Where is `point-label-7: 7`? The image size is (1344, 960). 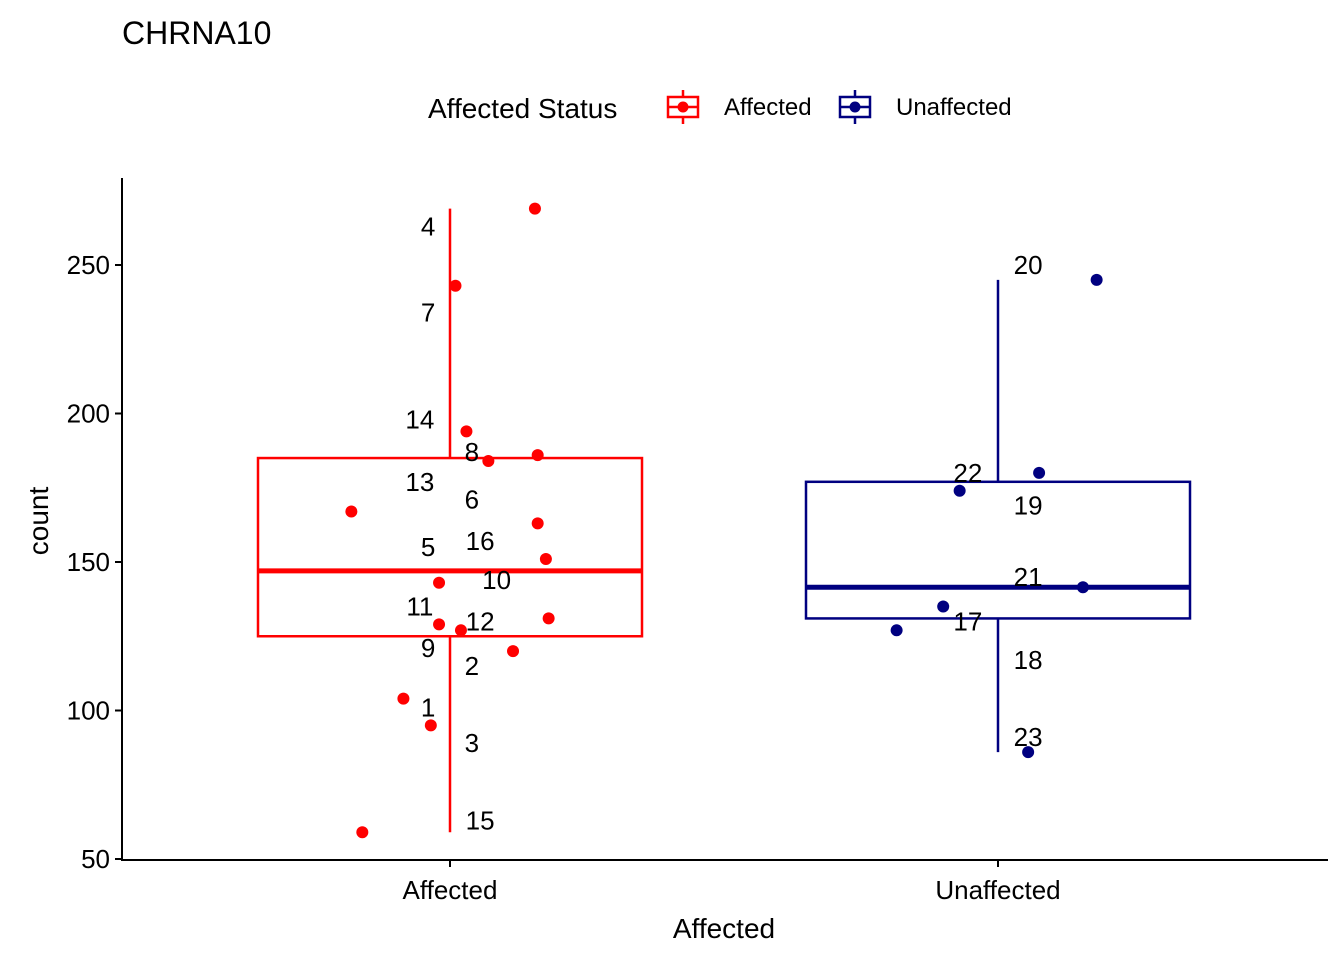
point-label-7: 7 is located at coordinates (428, 313).